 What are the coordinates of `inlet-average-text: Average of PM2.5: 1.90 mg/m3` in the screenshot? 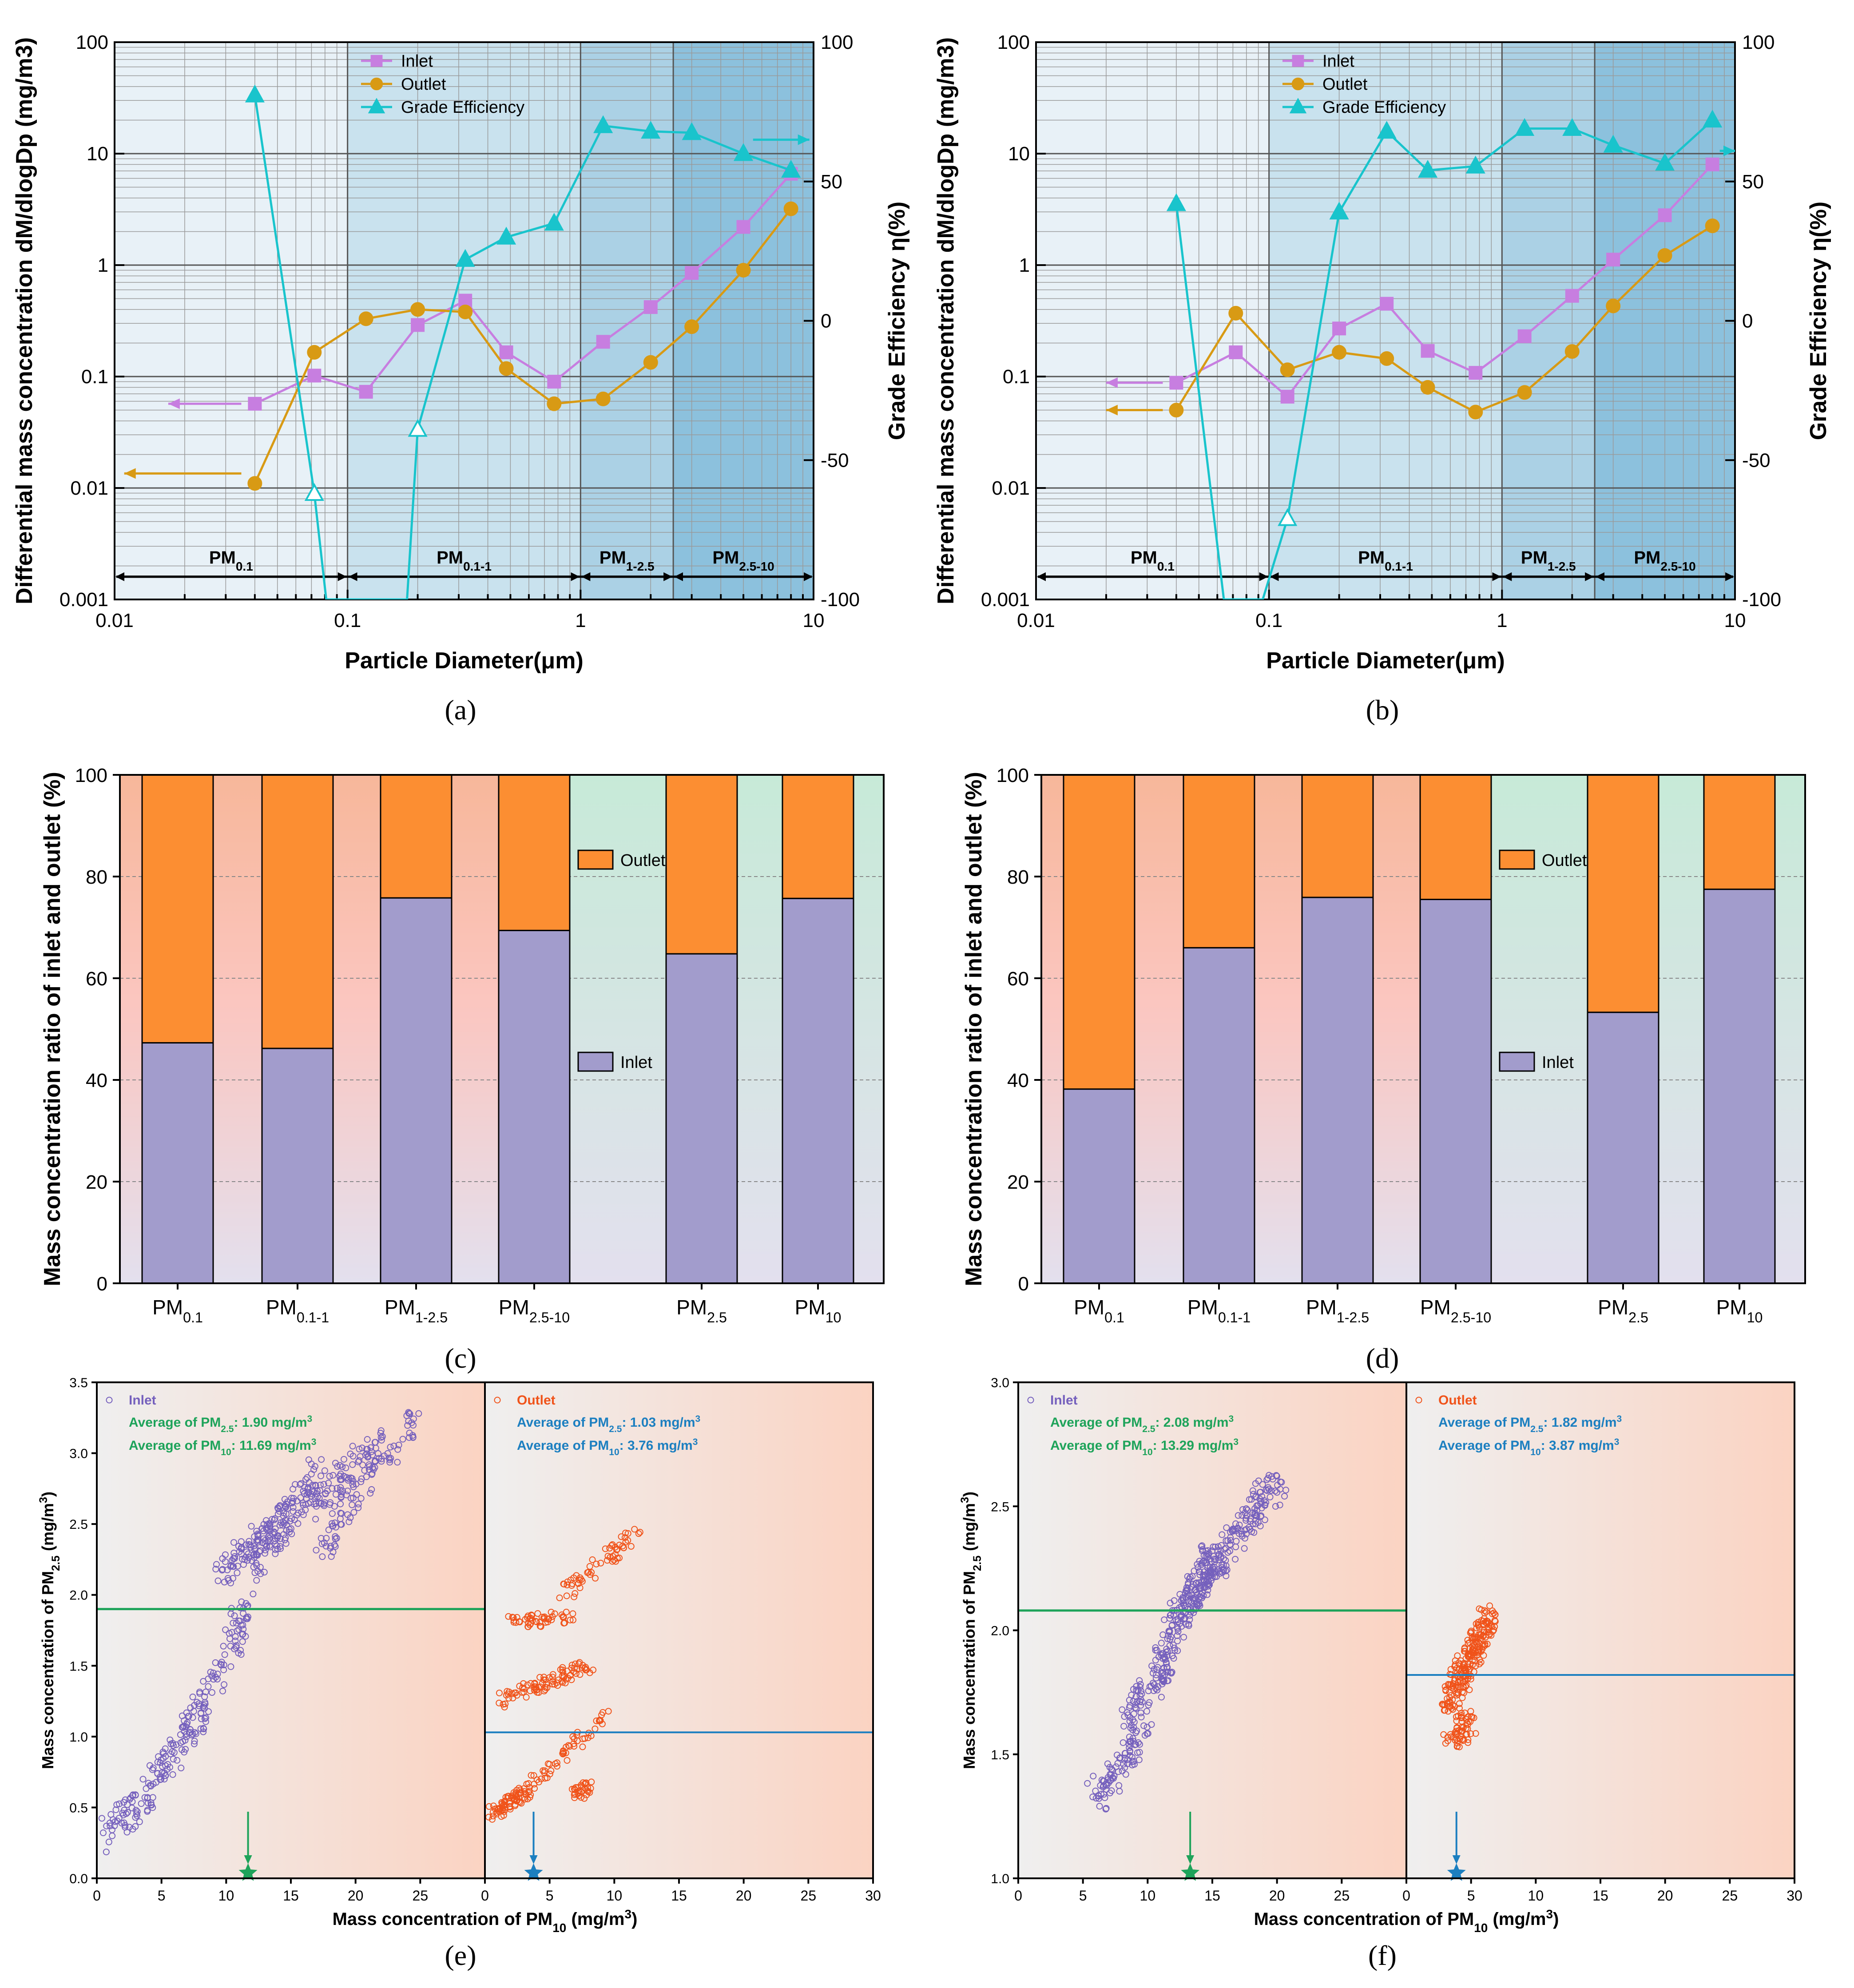 It's located at (220, 1424).